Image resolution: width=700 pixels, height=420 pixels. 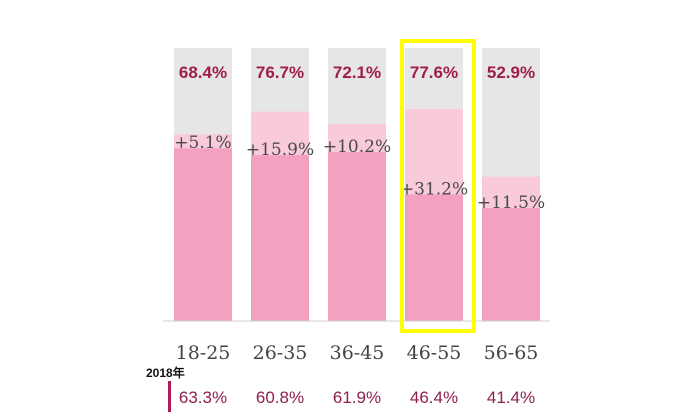 I want to click on category-label: 36-45, so click(x=357, y=353).